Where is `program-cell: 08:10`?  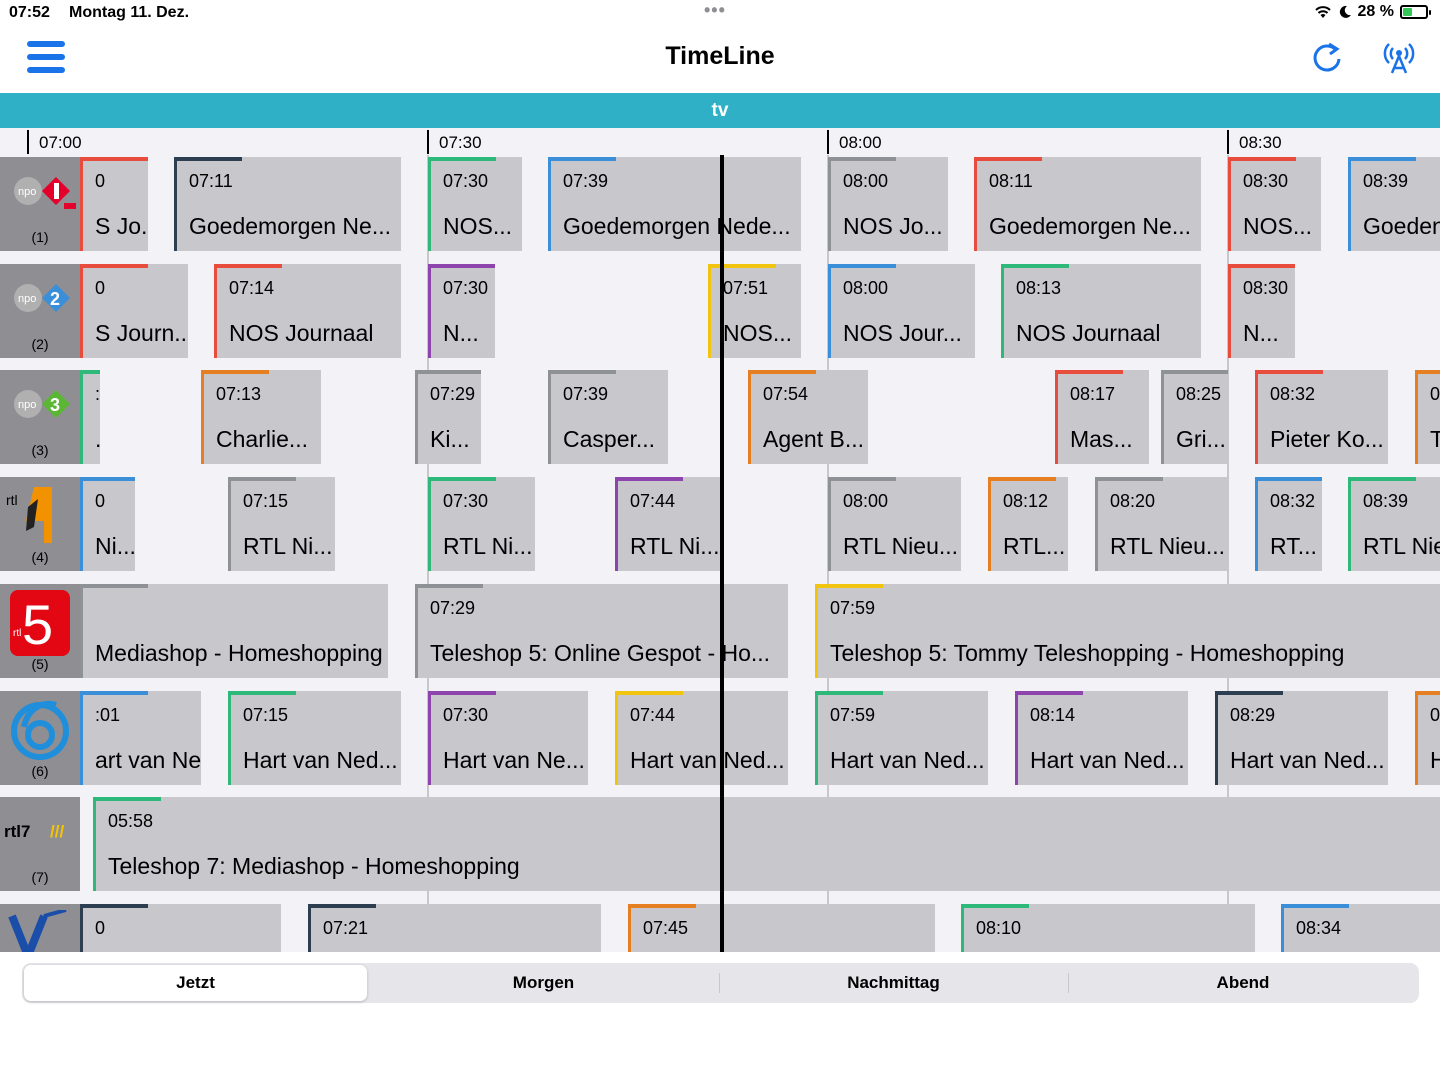 program-cell: 08:10 is located at coordinates (1108, 928).